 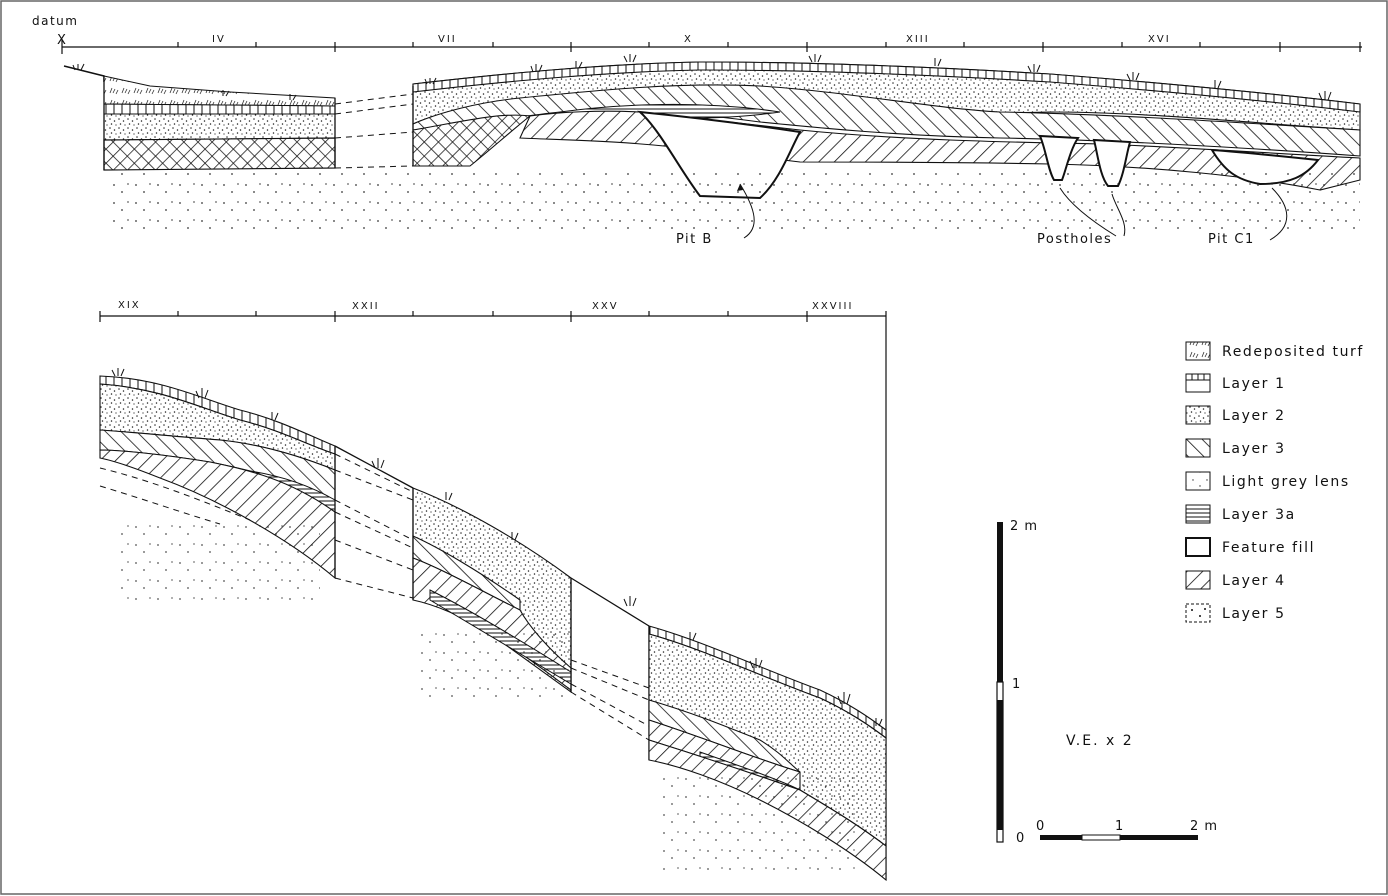 What do you see at coordinates (1100, 741) in the screenshot?
I see `vertical-exaggeration-label: V.E. x 2` at bounding box center [1100, 741].